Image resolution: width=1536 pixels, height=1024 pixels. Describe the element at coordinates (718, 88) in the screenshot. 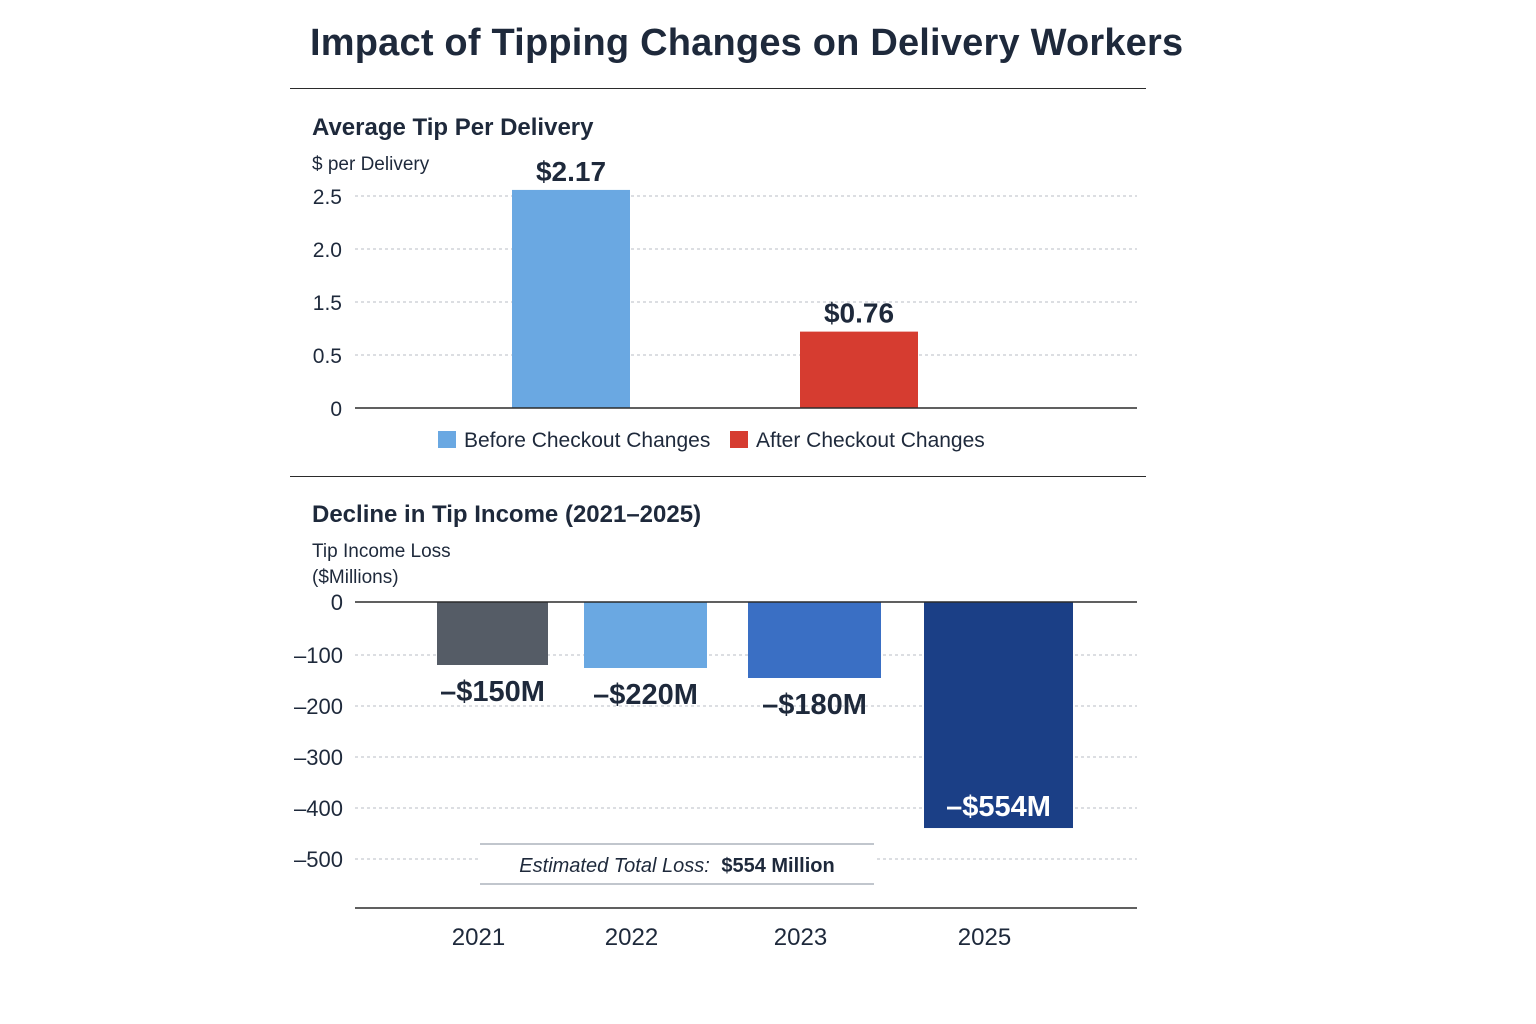

I see `title-divider` at that location.